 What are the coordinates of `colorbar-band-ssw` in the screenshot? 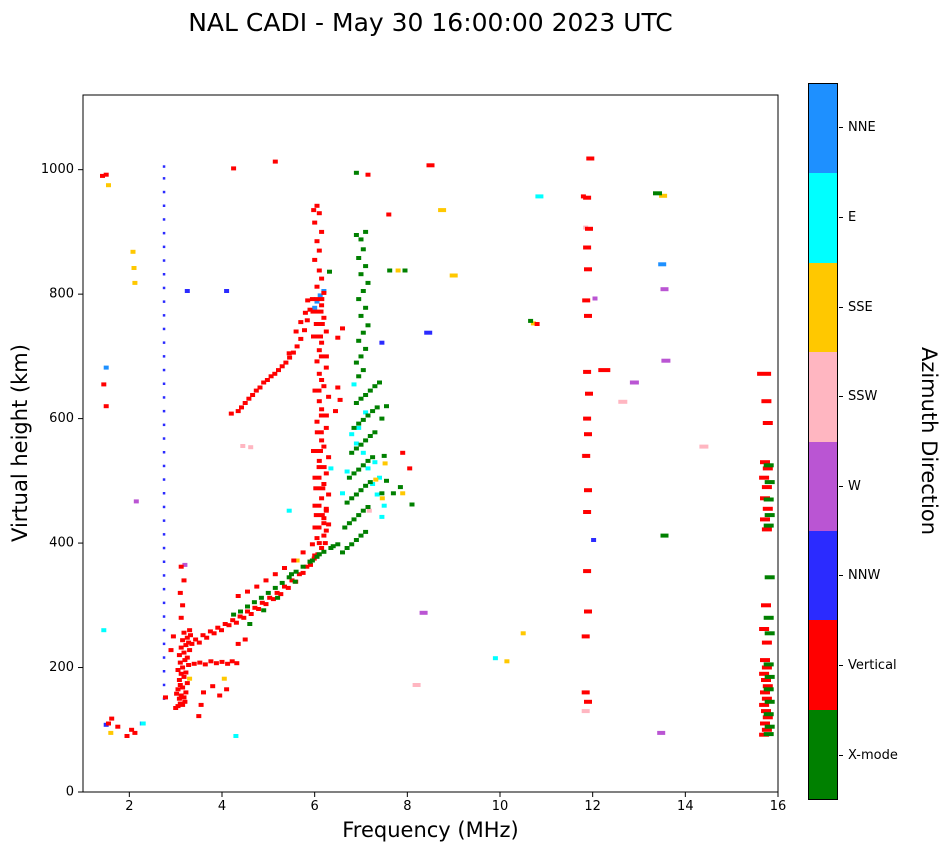 It's located at (823, 397).